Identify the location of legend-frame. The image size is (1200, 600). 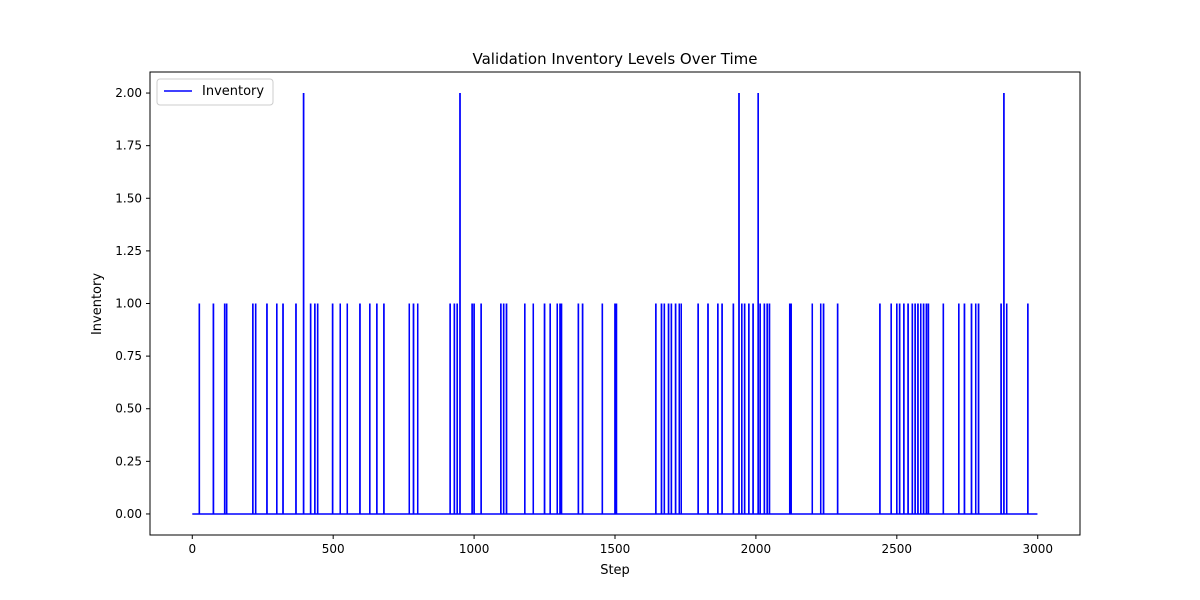
(215, 92).